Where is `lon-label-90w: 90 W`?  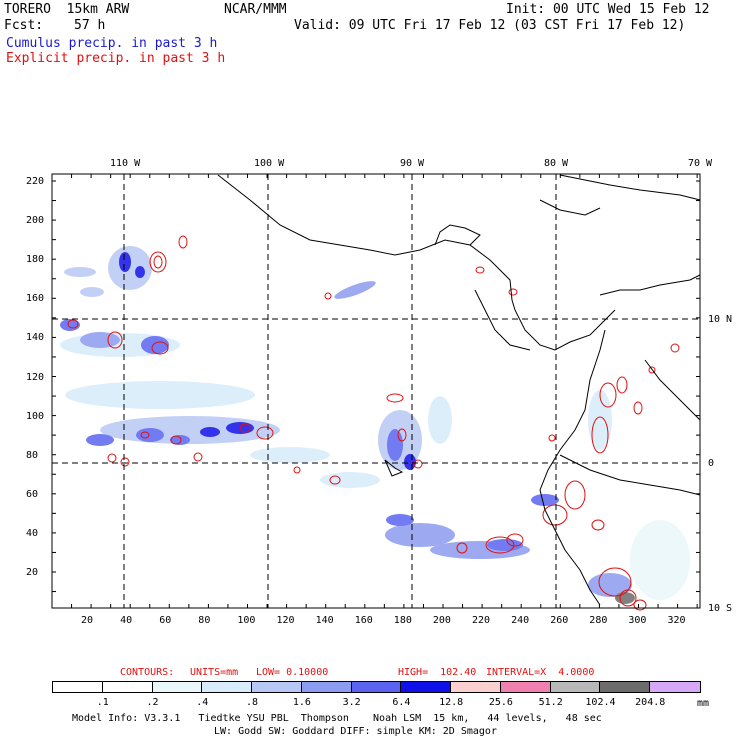
lon-label-90w: 90 W is located at coordinates (412, 163).